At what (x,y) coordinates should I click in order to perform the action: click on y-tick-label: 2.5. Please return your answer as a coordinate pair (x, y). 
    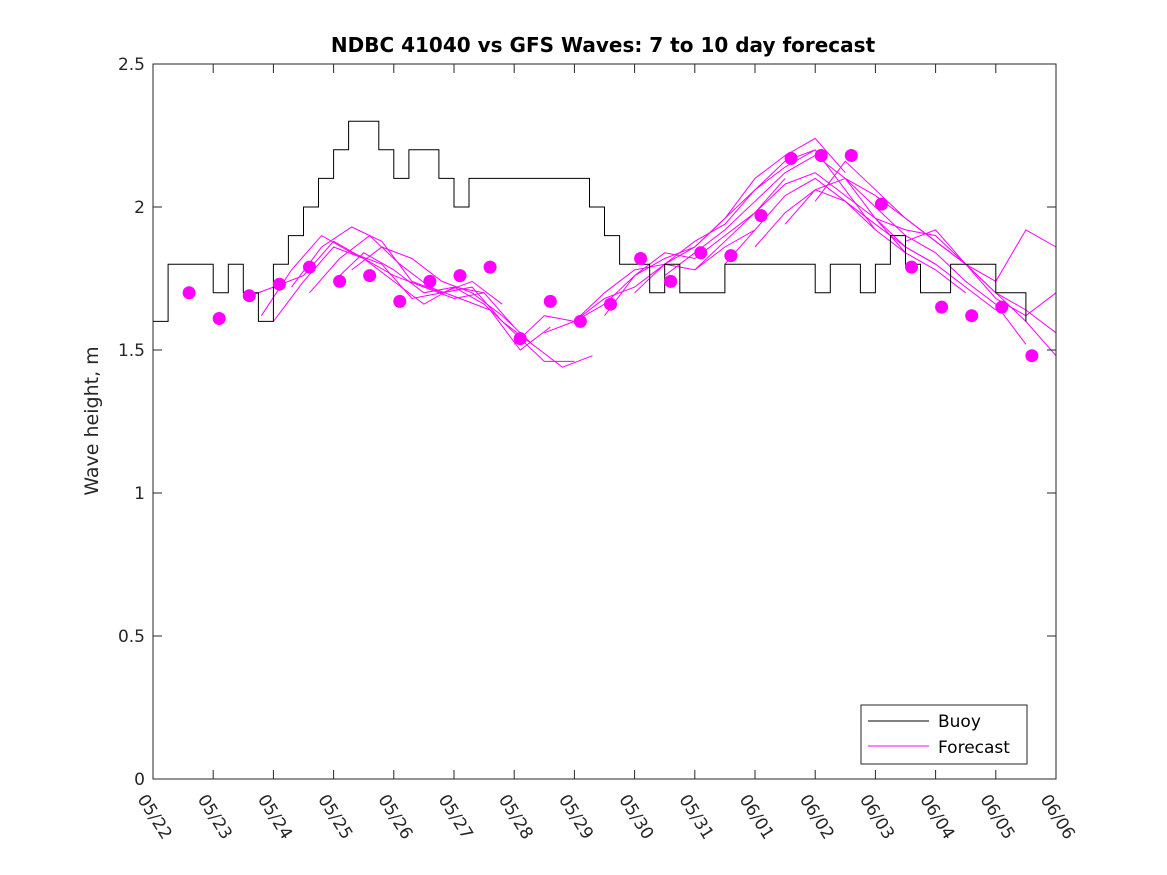
    Looking at the image, I should click on (131, 65).